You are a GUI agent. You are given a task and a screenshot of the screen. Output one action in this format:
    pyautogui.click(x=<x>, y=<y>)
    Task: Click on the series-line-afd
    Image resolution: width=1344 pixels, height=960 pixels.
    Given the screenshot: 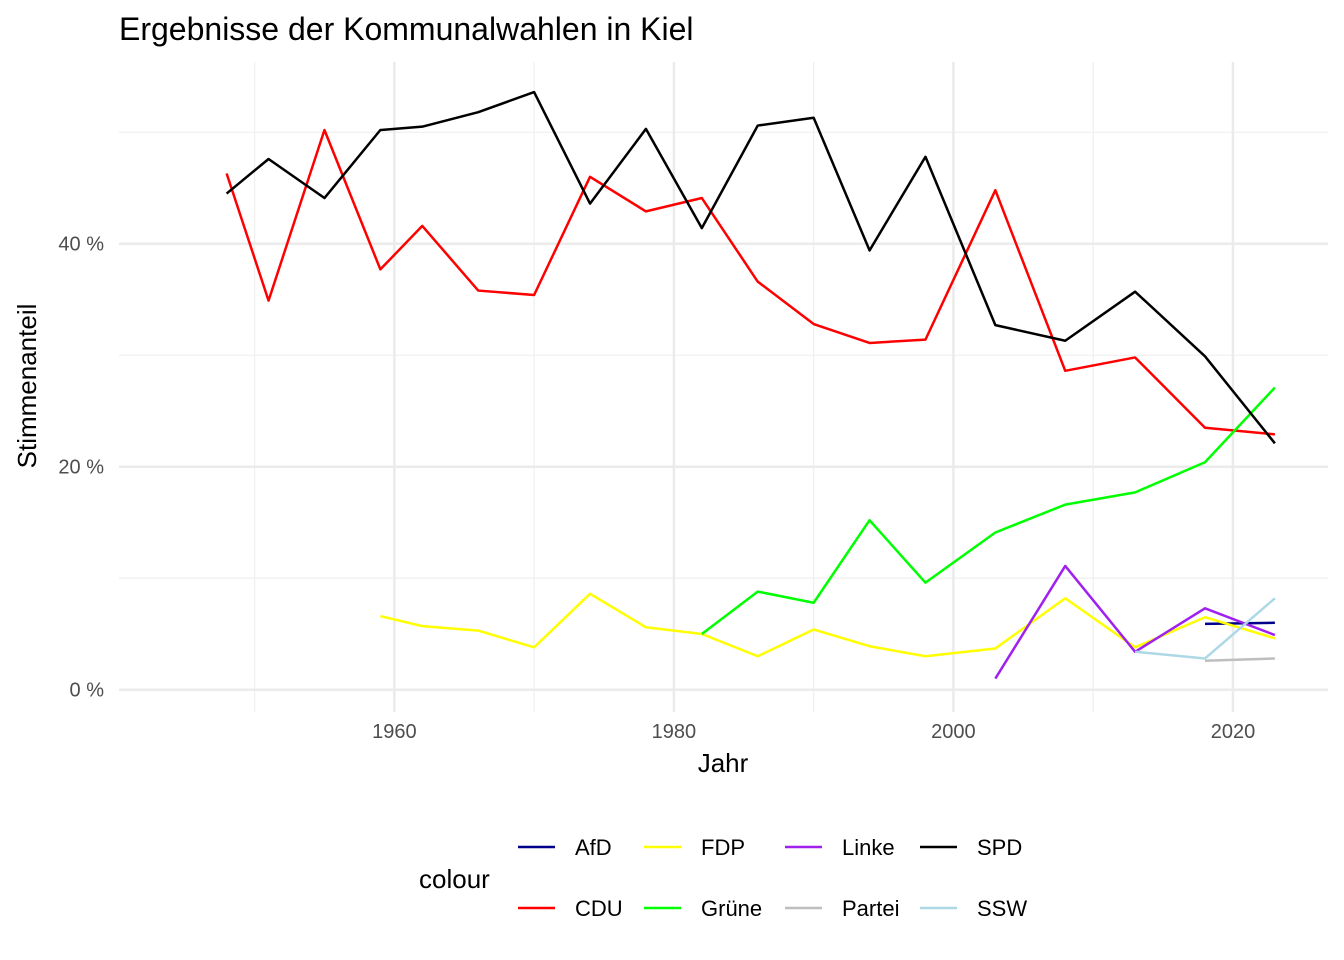 What is the action you would take?
    pyautogui.click(x=1239, y=623)
    